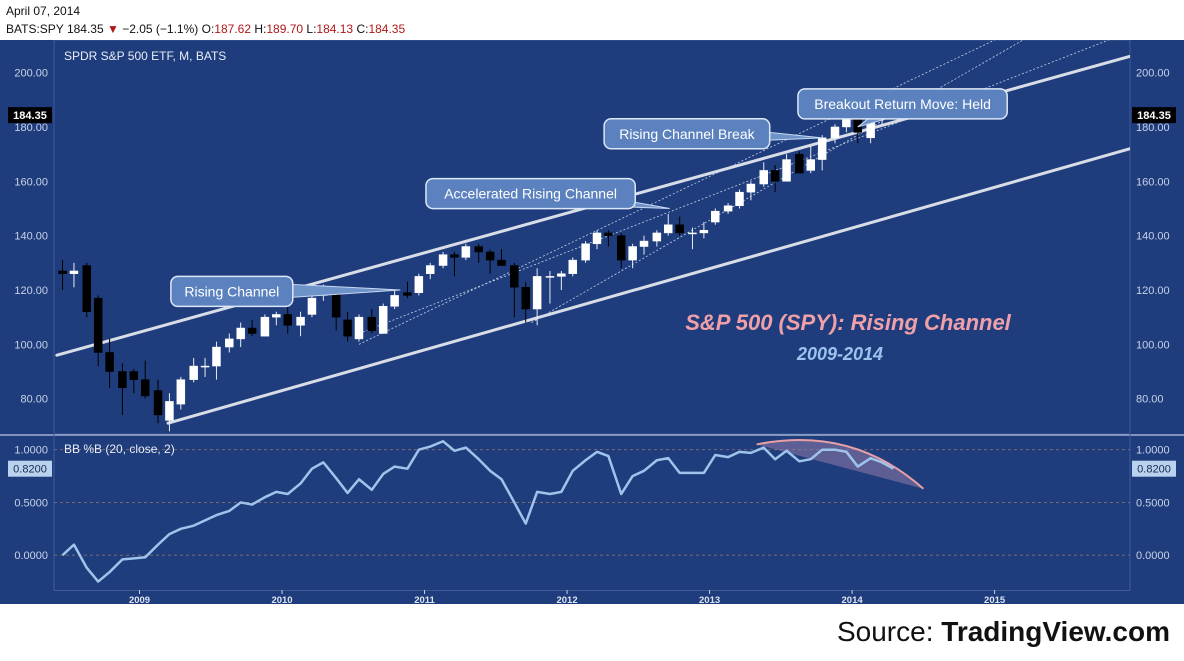 The height and width of the screenshot is (661, 1184). Describe the element at coordinates (112, 29) in the screenshot. I see `down-triangle-icon: ▼` at that location.